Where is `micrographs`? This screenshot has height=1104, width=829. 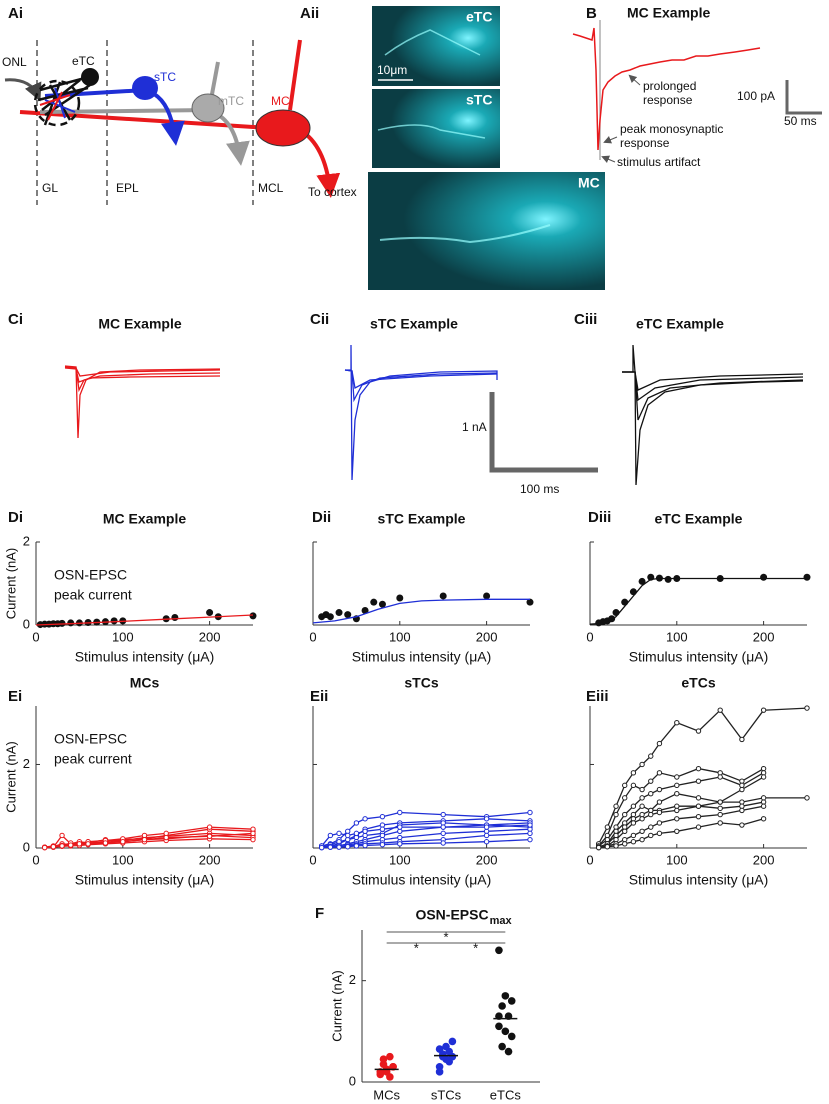 micrographs is located at coordinates (486, 148).